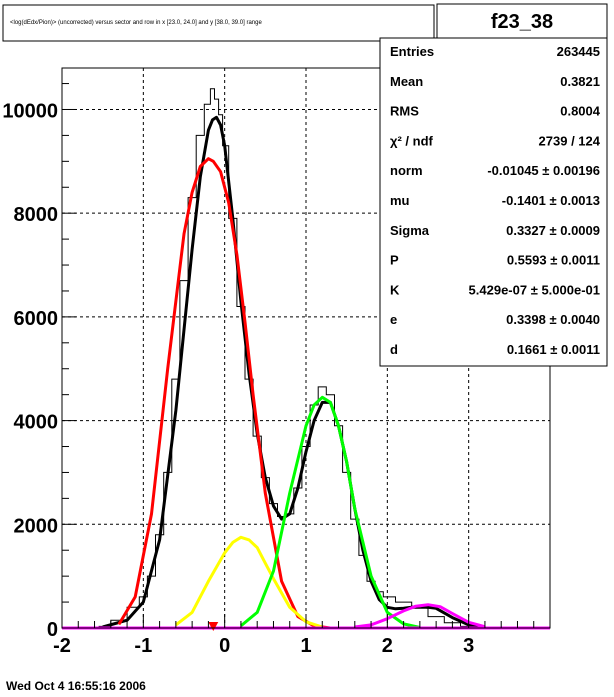 The image size is (614, 697). I want to click on stats-value: 263445, so click(578, 51).